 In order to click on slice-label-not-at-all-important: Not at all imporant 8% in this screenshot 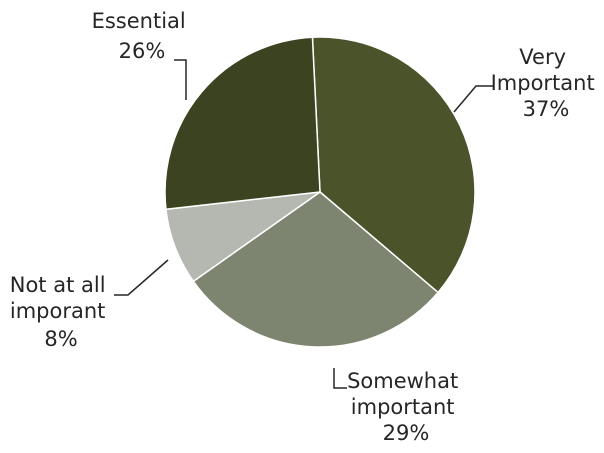, I will do `click(61, 312)`.